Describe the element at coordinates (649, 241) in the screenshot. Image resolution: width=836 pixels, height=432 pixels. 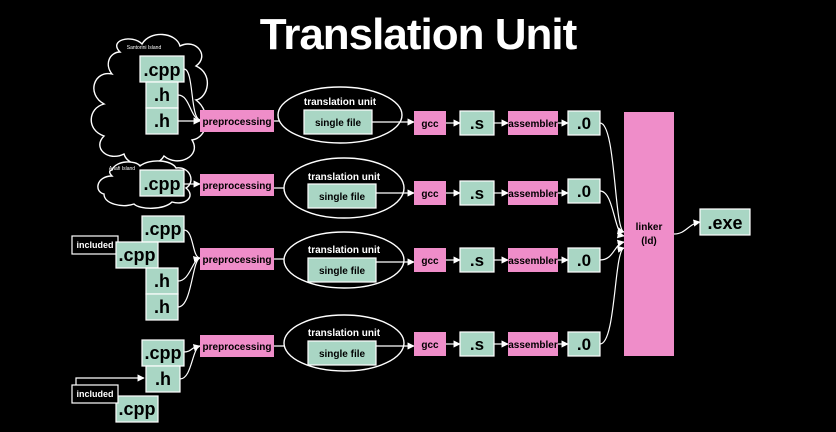
I see `linker-ld-label: (ld)` at that location.